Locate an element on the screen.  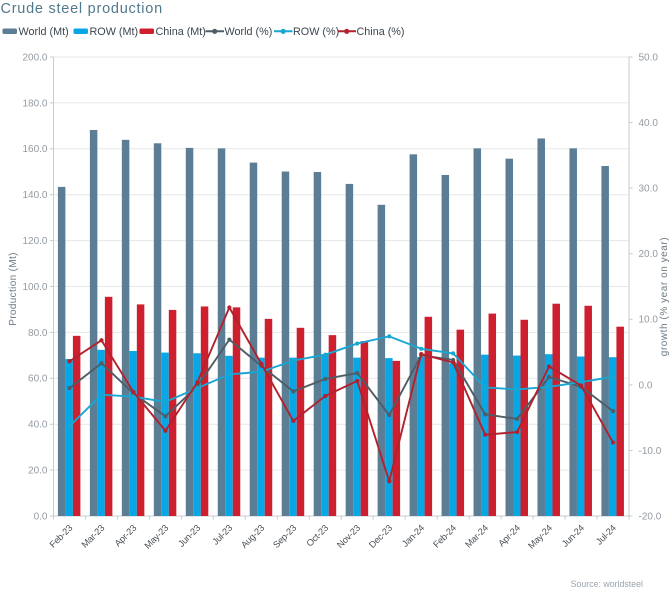
svg-text: 120.0 is located at coordinates (34, 241).